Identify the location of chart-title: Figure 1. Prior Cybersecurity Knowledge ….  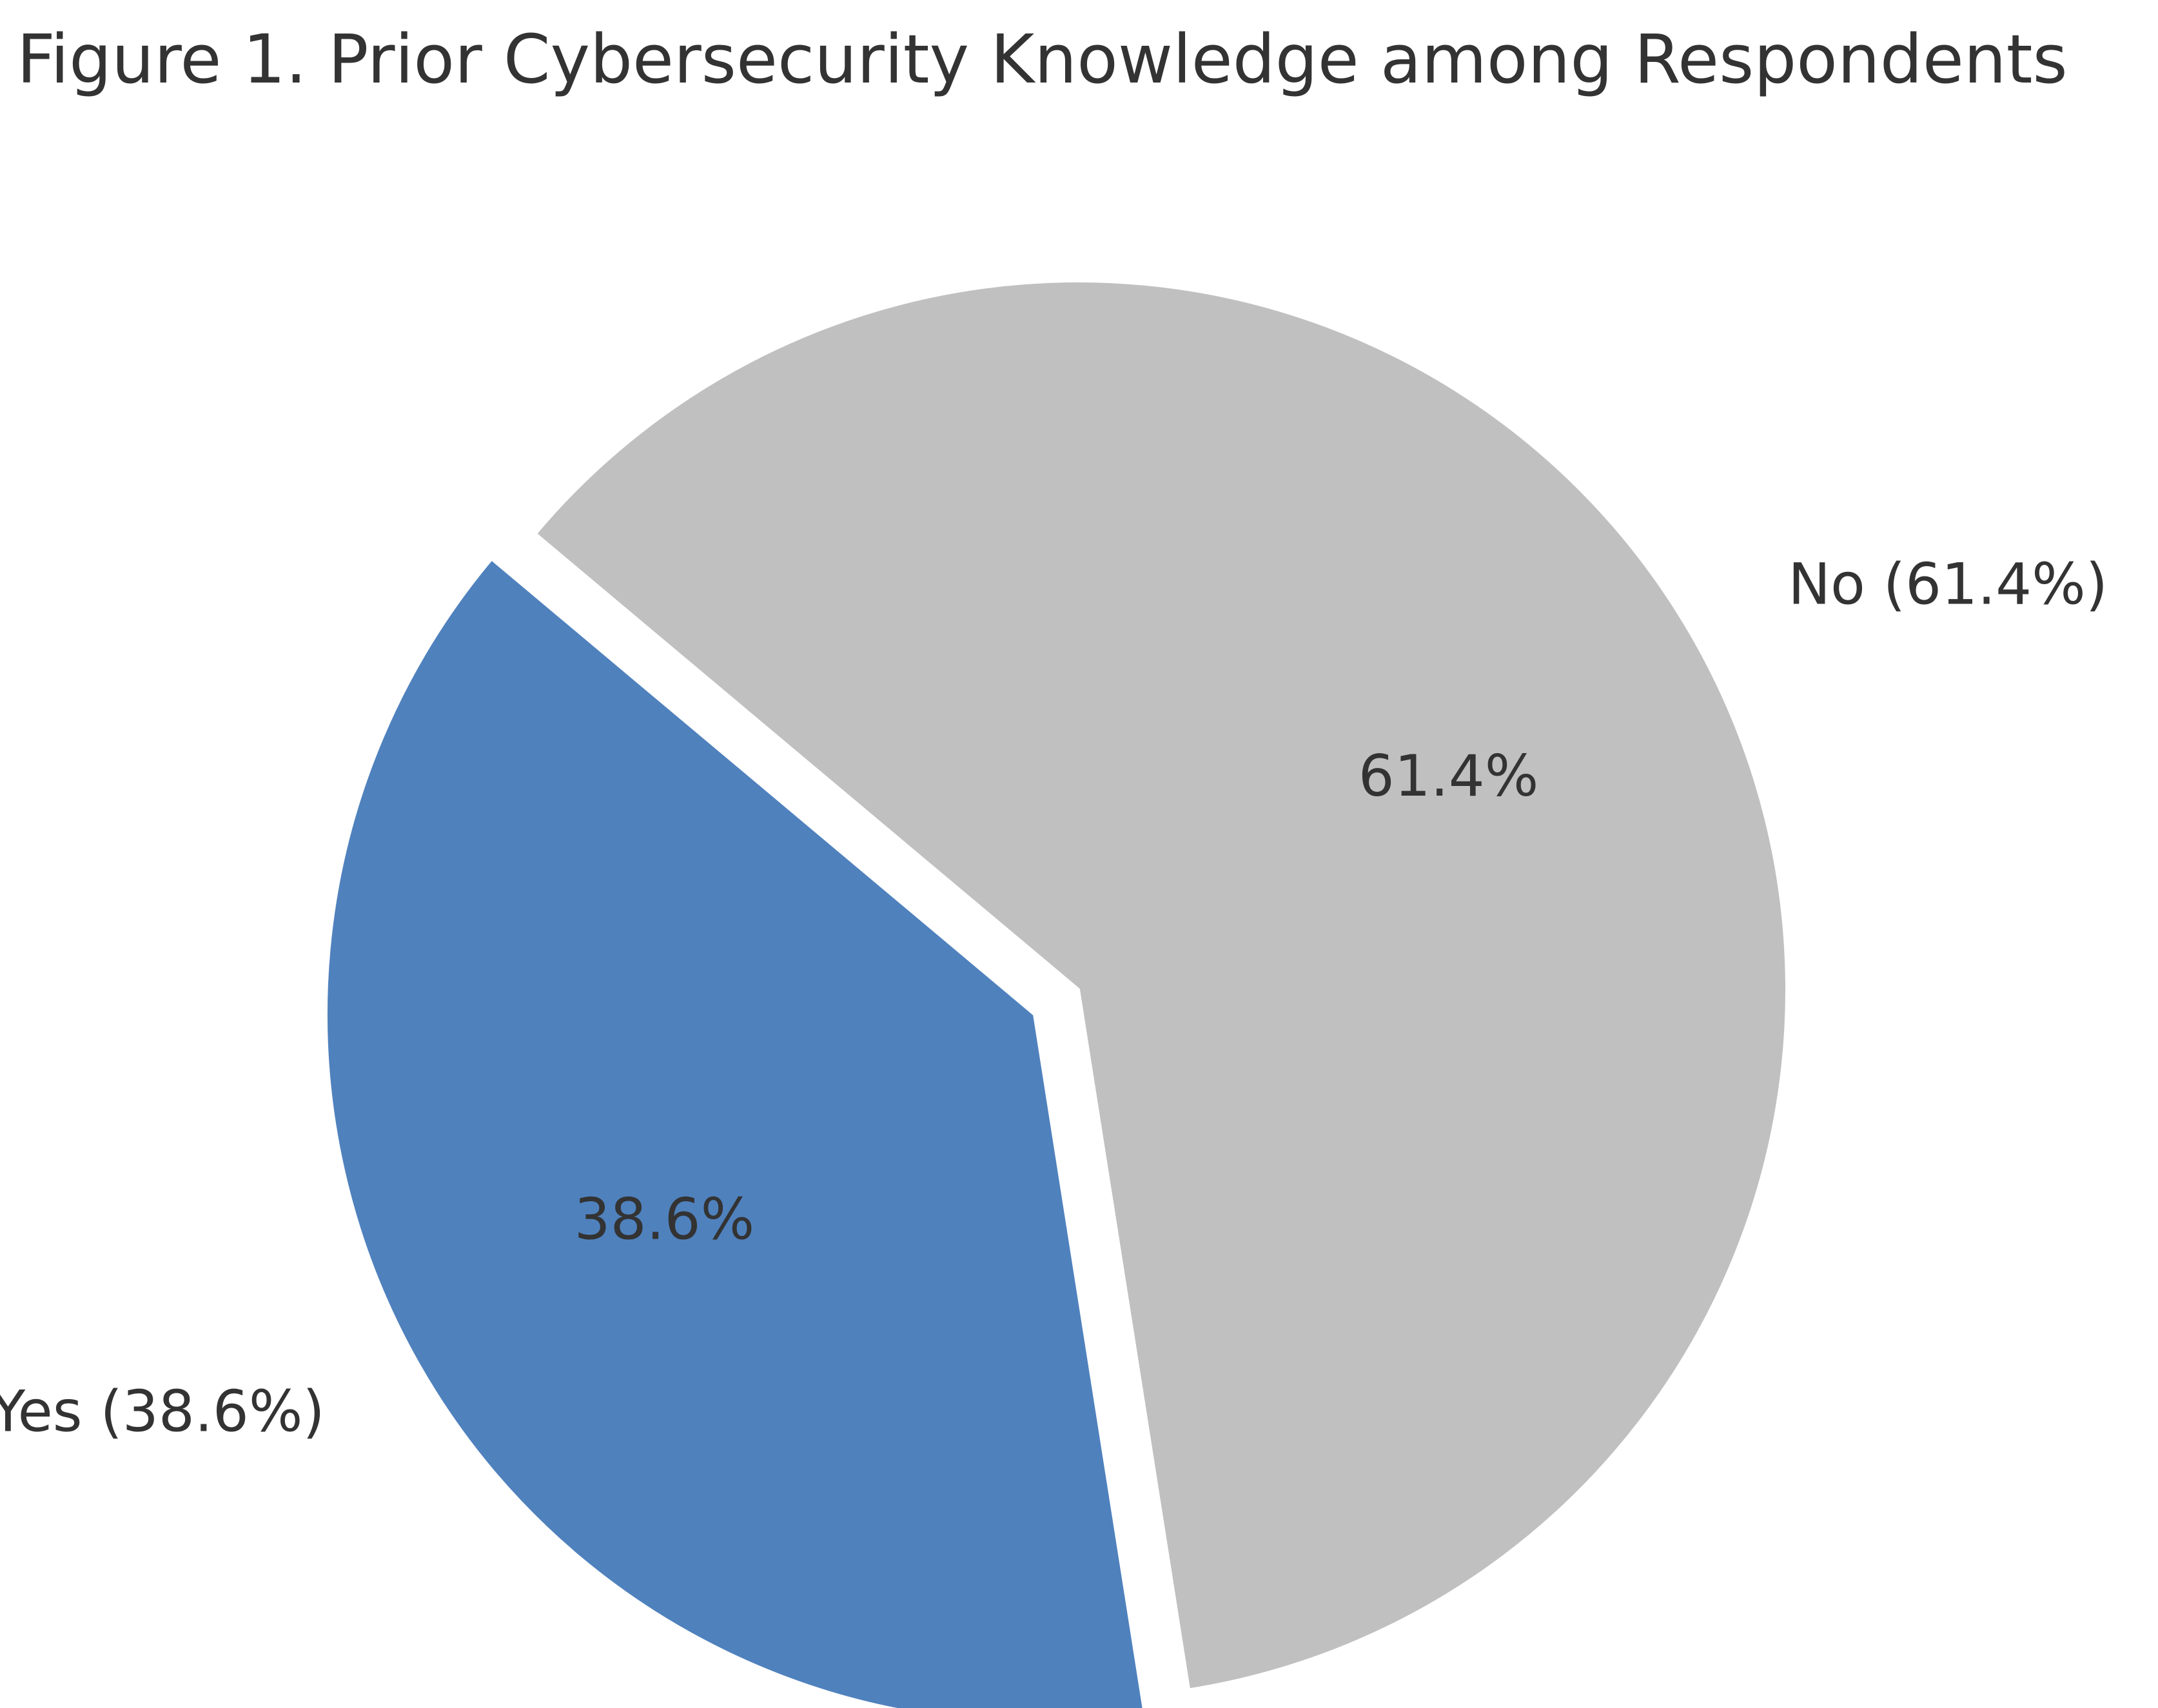
(1042, 60).